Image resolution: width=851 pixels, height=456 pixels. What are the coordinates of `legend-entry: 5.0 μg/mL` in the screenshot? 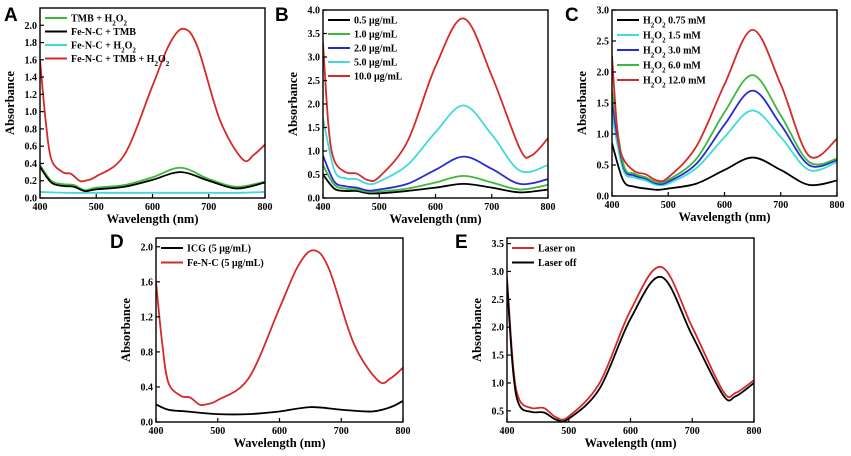 It's located at (376, 63).